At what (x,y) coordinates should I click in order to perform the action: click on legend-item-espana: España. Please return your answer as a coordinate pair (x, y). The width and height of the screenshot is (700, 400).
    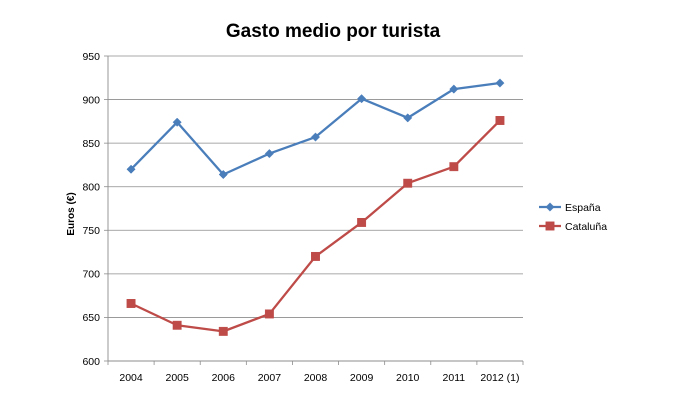
    Looking at the image, I should click on (570, 208).